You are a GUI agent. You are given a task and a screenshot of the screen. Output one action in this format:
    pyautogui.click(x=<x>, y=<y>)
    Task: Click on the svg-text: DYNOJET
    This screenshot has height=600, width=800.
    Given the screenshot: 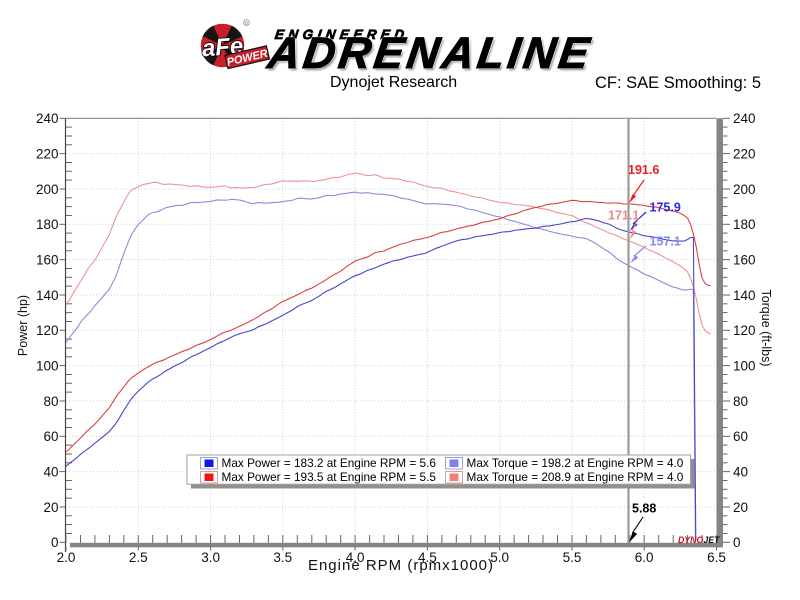 What is the action you would take?
    pyautogui.click(x=699, y=540)
    